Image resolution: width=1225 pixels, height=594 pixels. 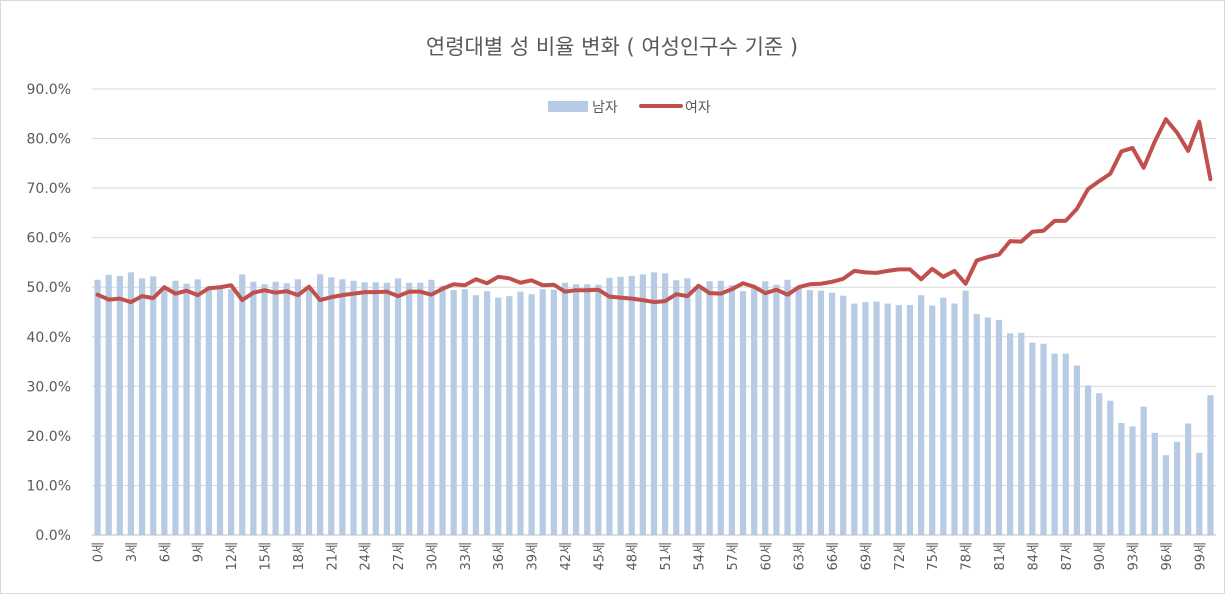 I want to click on x-tick-label: 78세, so click(x=967, y=556).